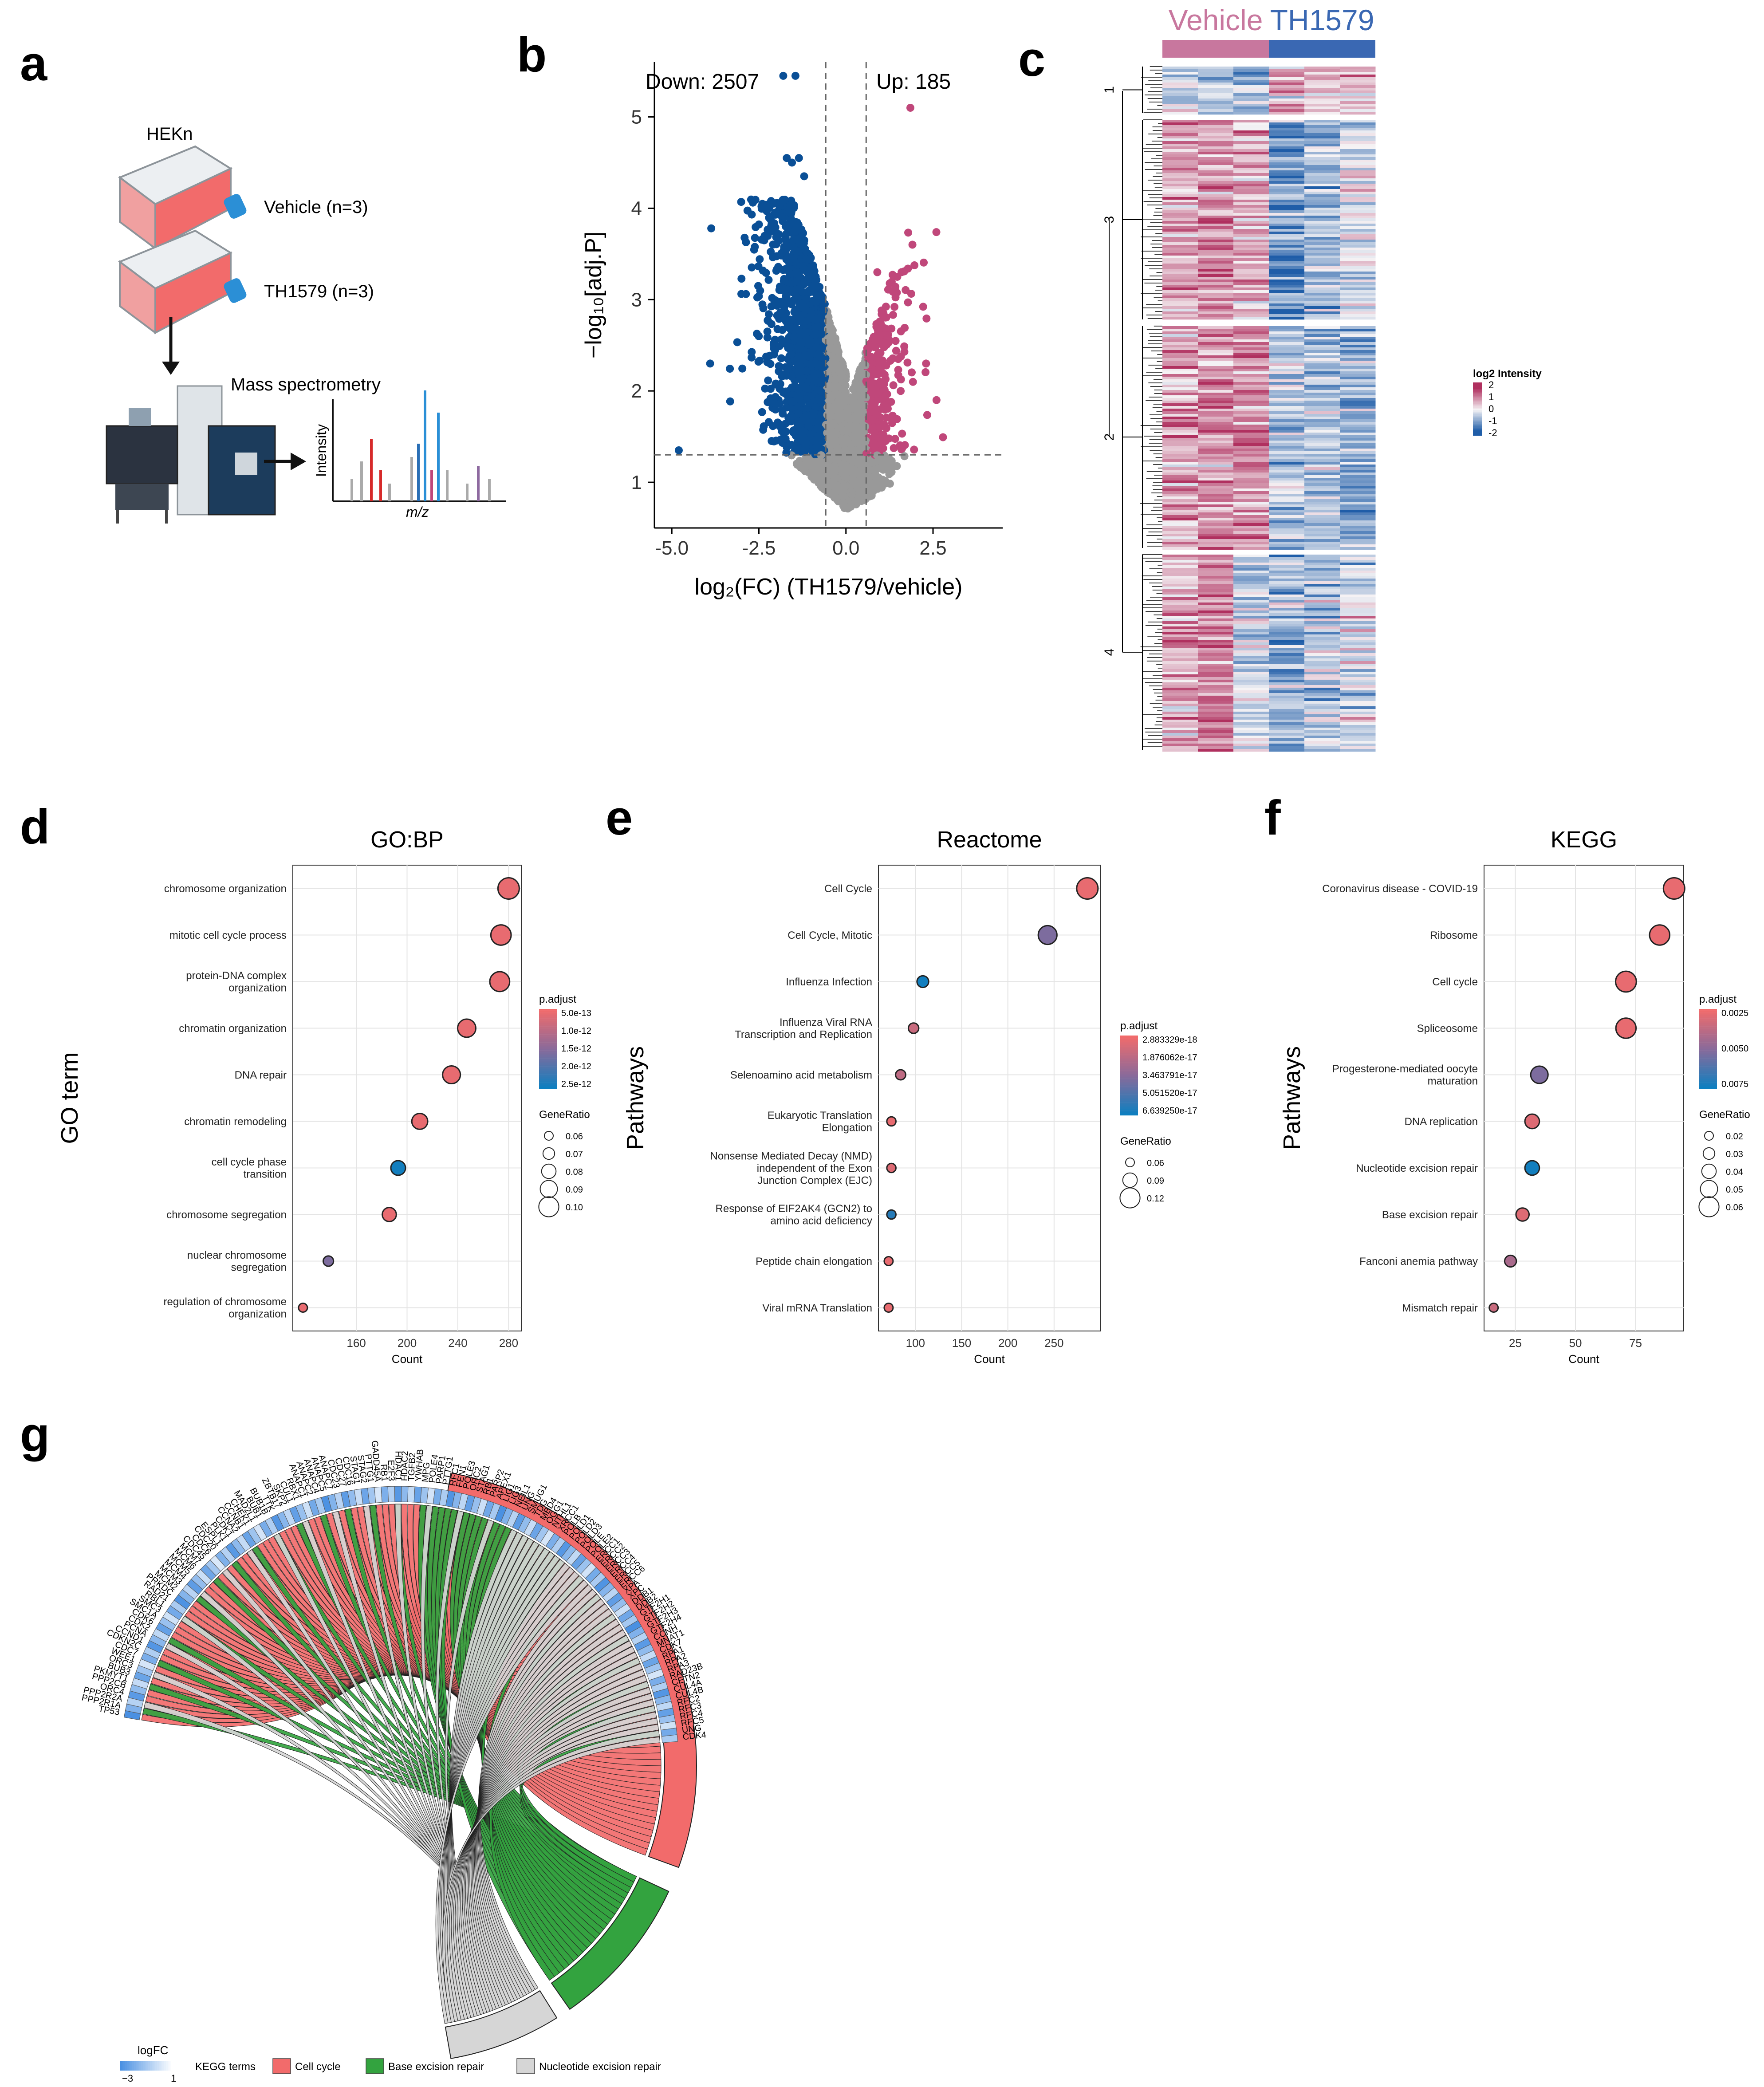  What do you see at coordinates (1478, 398) in the screenshot?
I see `heatmap-legend-swatch` at bounding box center [1478, 398].